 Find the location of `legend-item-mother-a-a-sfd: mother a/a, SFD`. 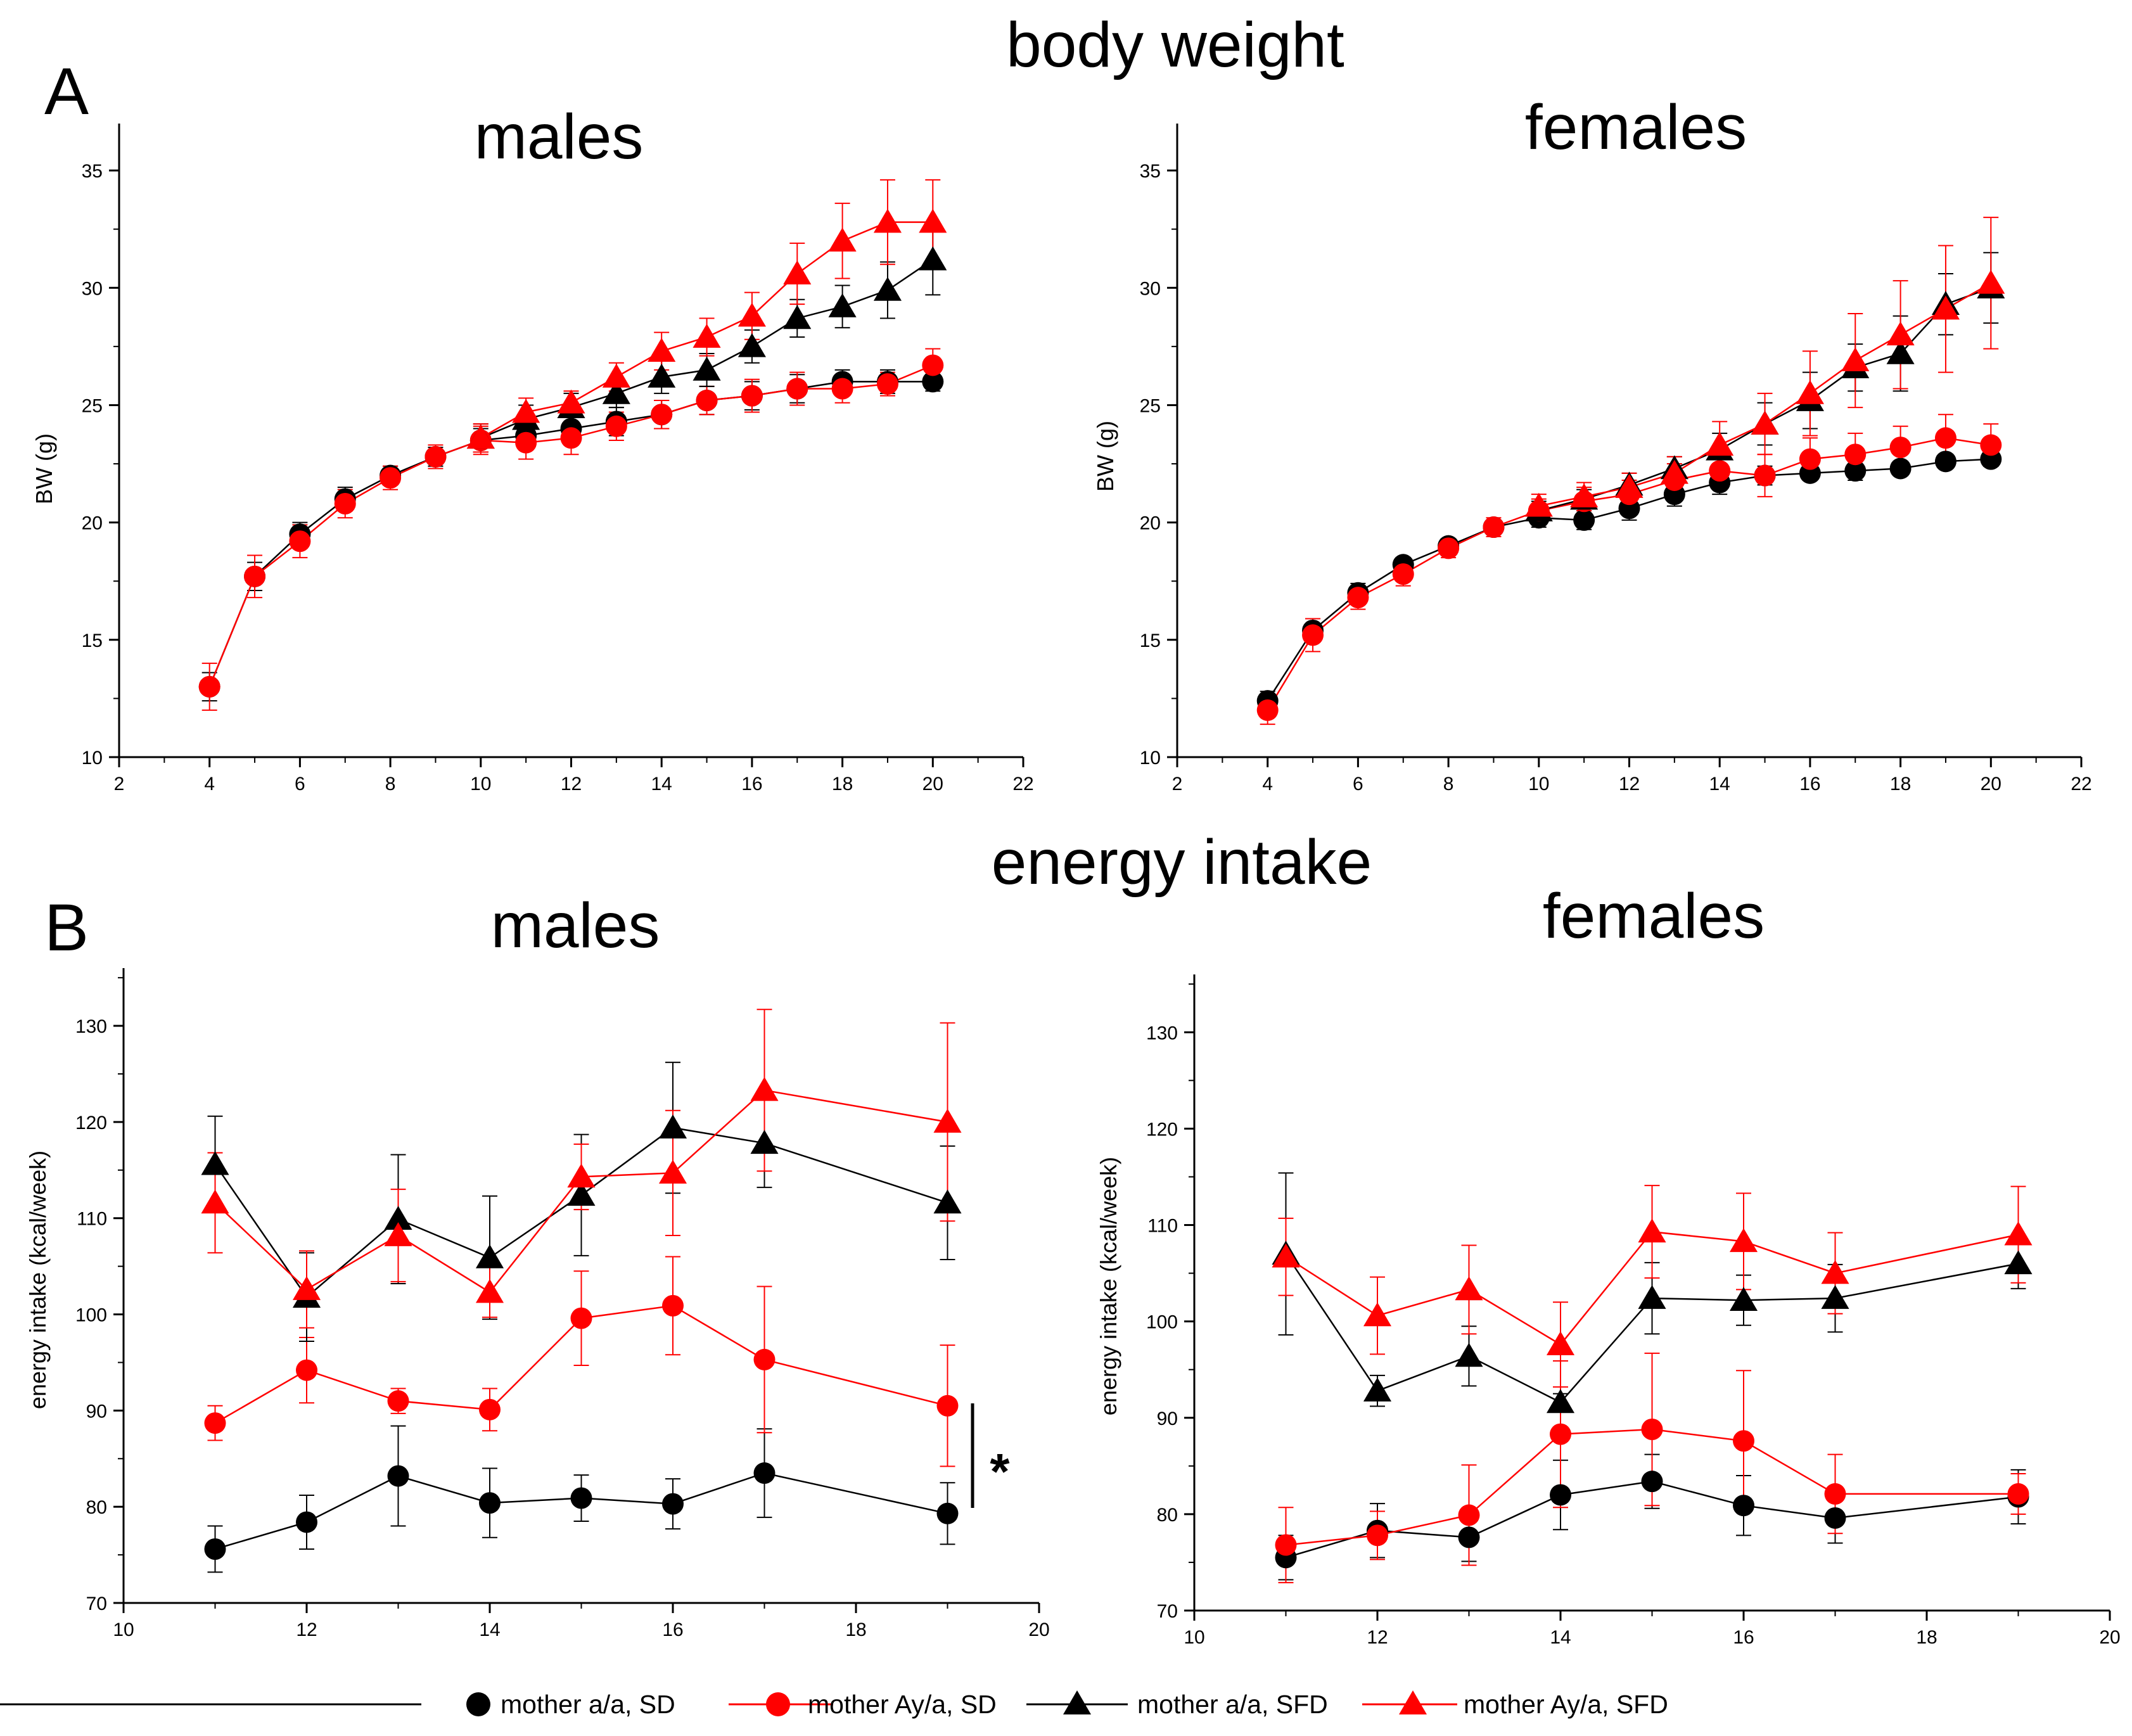

legend-item-mother-a-a-sfd: mother a/a, SFD is located at coordinates (1177, 1704).